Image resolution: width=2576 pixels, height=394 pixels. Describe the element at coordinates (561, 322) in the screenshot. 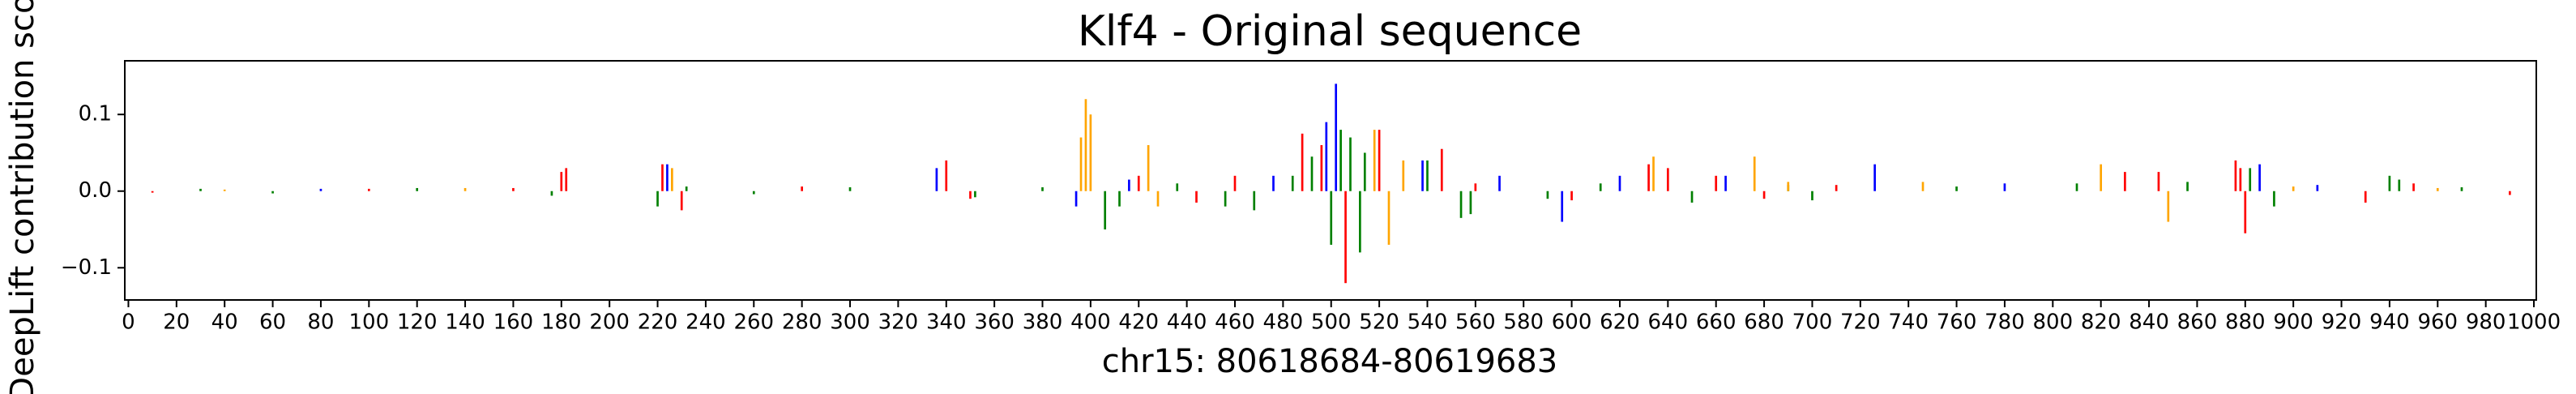

I see `x-tick-label: 180` at that location.